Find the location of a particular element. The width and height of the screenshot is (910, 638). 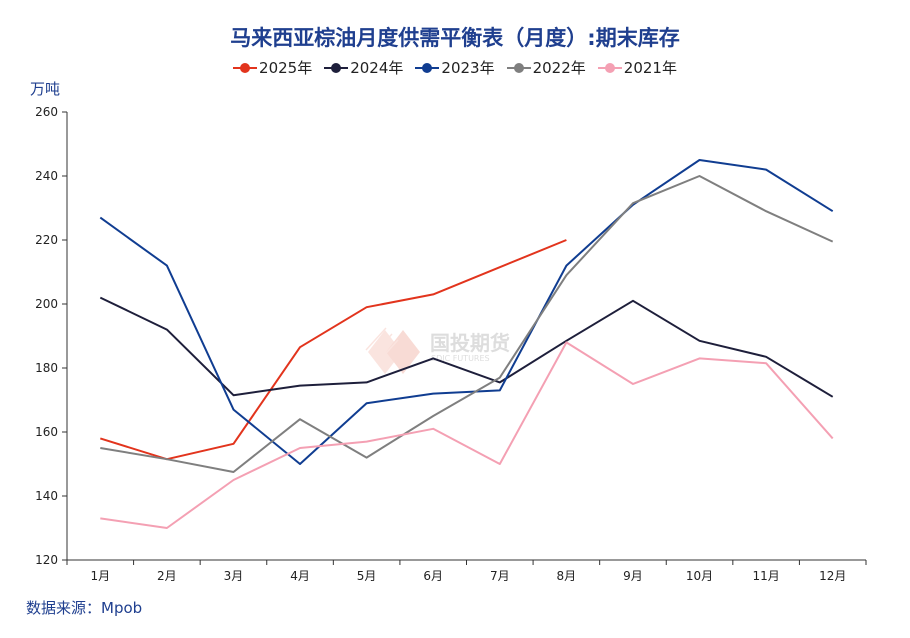

x-tick-label: 7月 is located at coordinates (500, 576).